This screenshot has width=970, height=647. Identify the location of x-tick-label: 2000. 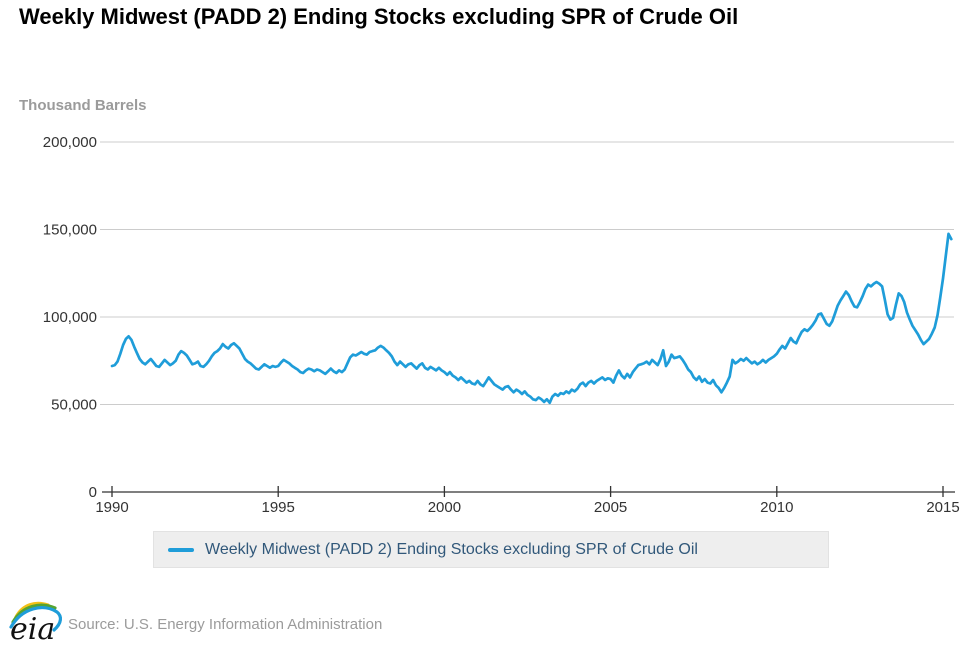
(444, 507).